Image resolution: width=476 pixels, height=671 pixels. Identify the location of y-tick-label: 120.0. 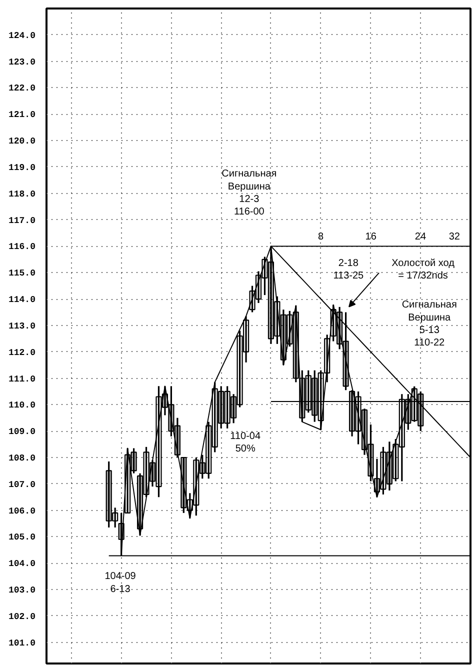
(22, 141).